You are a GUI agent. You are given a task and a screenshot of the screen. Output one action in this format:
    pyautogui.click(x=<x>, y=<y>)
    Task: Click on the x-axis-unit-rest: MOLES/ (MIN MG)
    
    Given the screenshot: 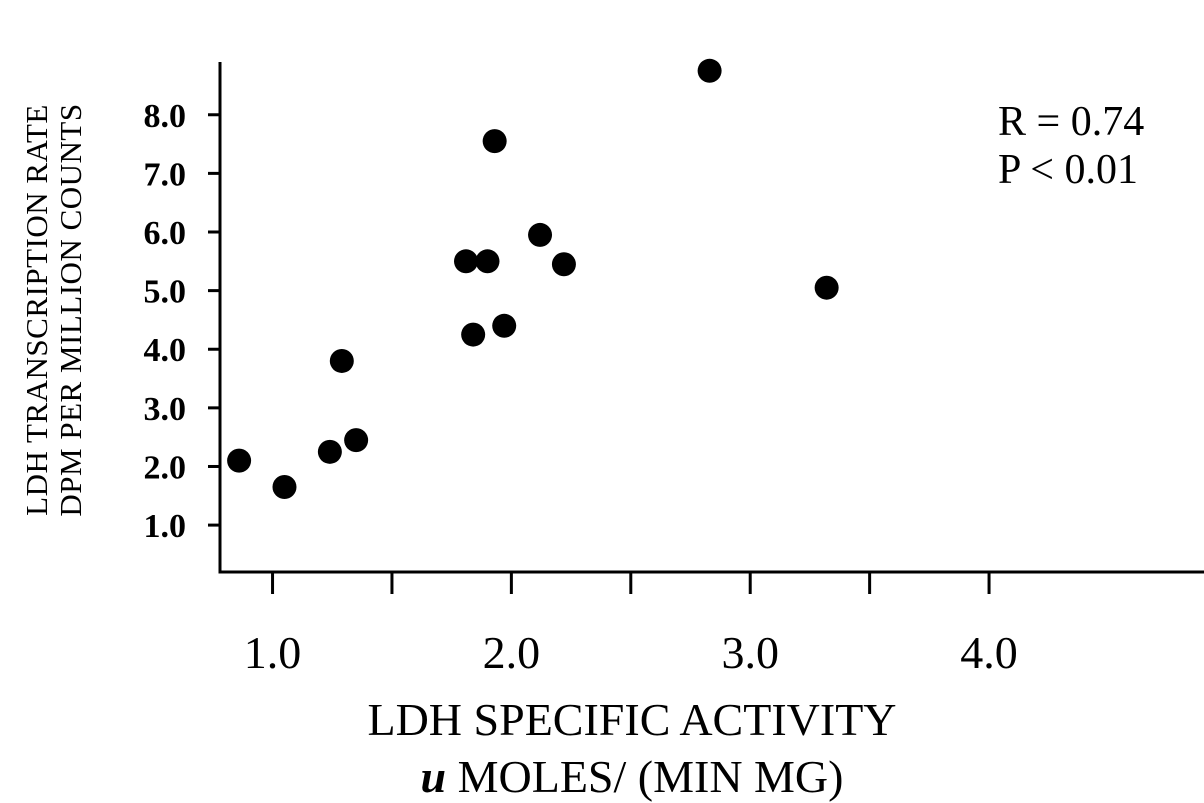 What is the action you would take?
    pyautogui.click(x=644, y=776)
    